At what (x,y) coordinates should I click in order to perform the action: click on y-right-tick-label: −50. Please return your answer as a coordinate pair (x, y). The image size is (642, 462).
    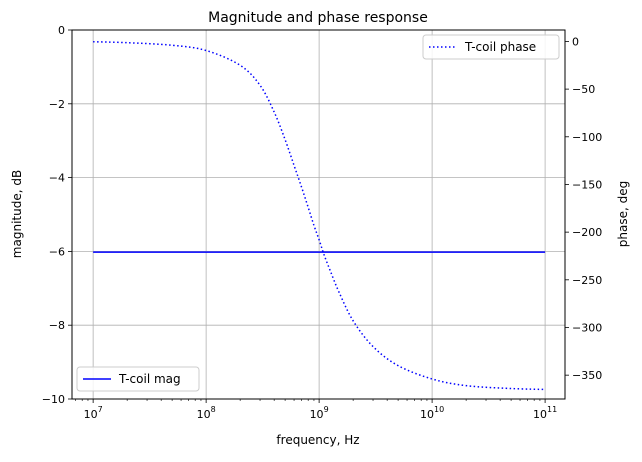
    Looking at the image, I should click on (583, 89).